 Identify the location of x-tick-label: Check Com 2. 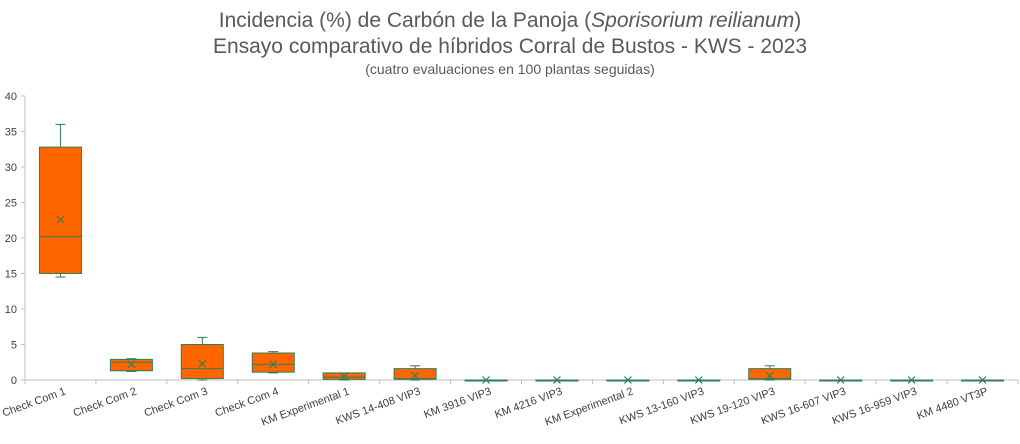
(105, 403).